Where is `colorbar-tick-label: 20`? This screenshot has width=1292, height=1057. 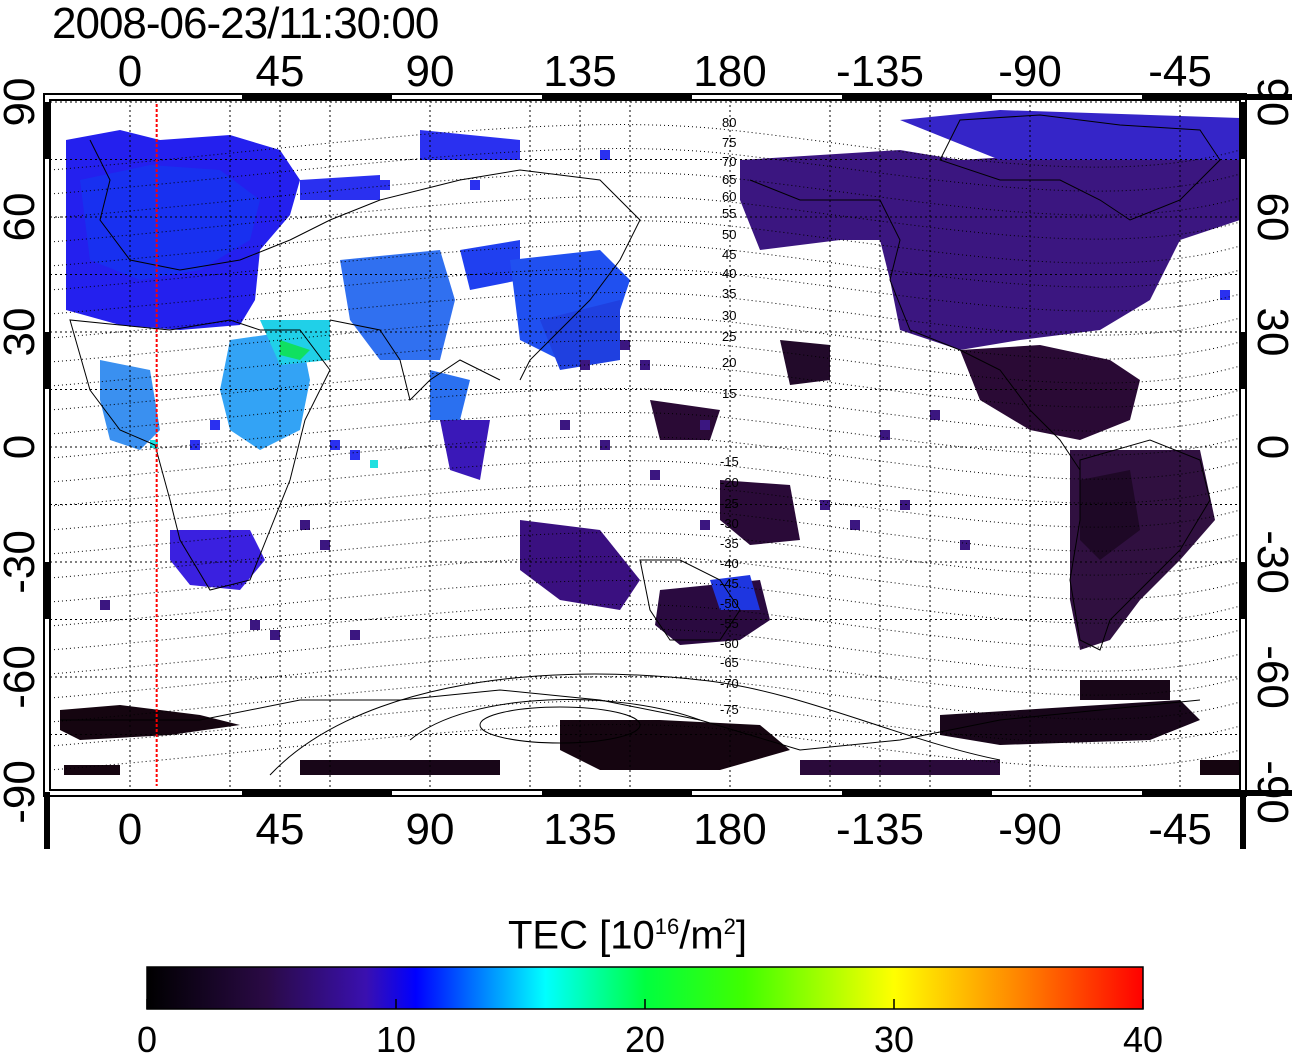
colorbar-tick-label: 20 is located at coordinates (645, 1038).